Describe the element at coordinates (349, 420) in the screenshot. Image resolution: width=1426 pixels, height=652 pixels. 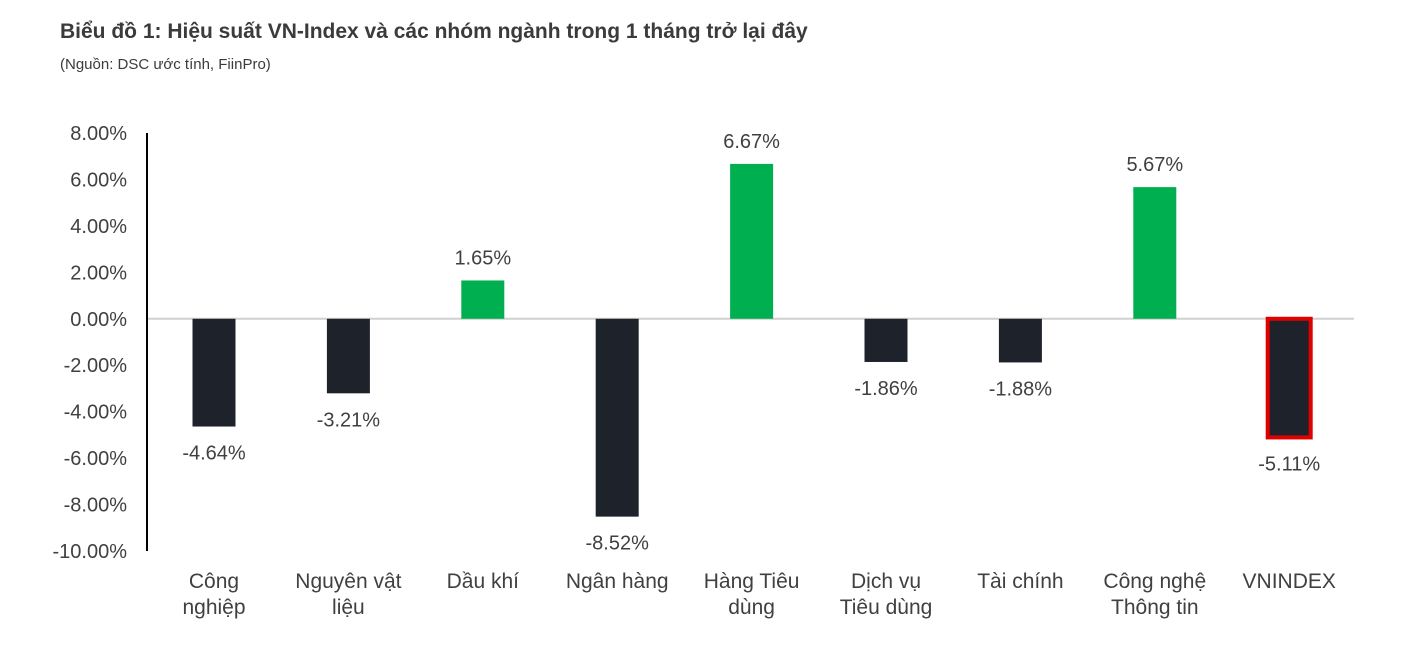
I see `data-label: -3.21%` at that location.